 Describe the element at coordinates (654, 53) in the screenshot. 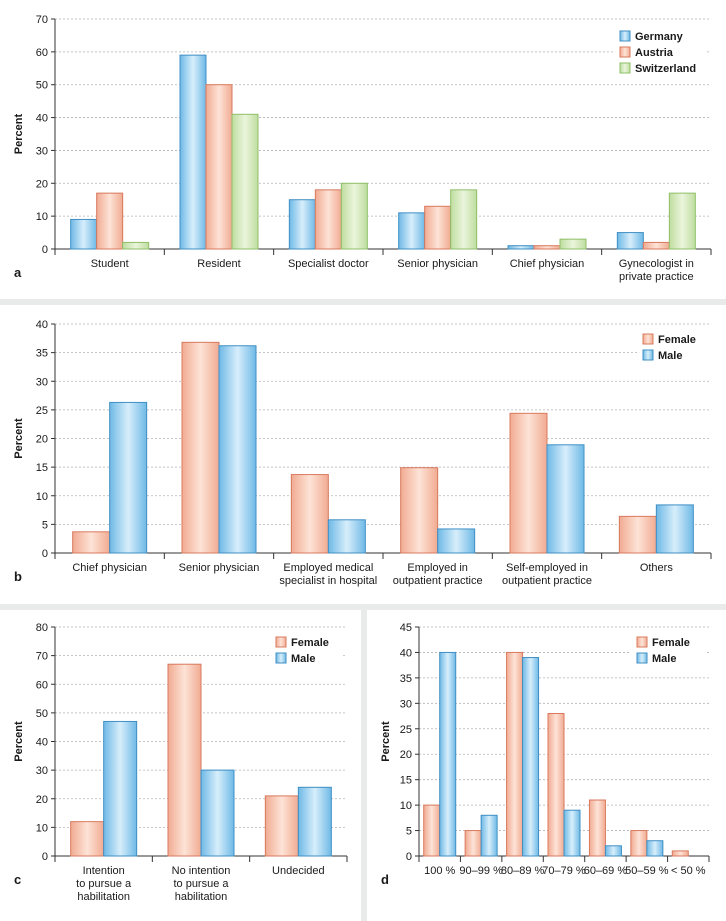

I see `legend-label-austria: Austria` at that location.